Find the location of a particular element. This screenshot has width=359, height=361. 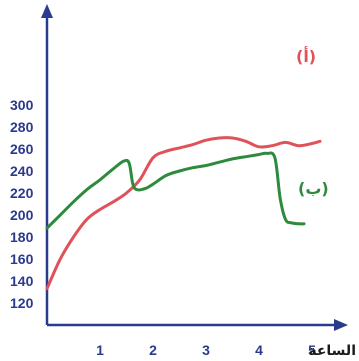

series-labels: (أ) (ب) is located at coordinates (312, 122).